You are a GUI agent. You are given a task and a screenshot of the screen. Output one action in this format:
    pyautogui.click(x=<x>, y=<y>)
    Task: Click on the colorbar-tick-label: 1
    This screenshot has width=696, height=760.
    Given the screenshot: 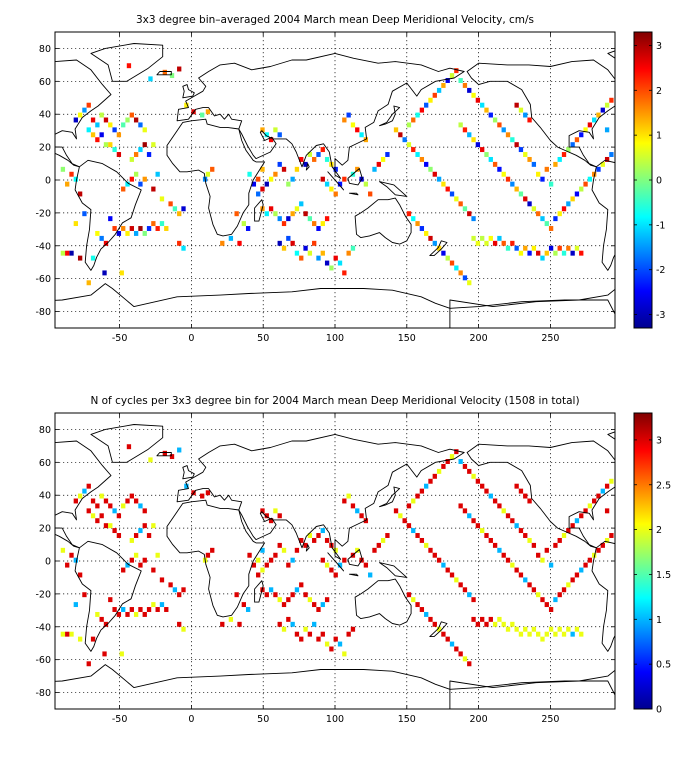 What is the action you would take?
    pyautogui.click(x=659, y=136)
    